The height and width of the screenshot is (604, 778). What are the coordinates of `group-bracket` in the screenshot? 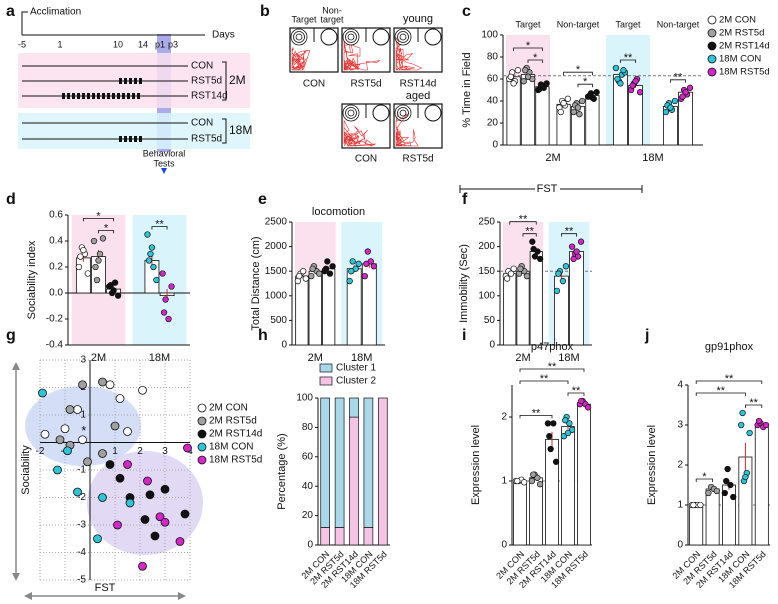 It's located at (224, 81).